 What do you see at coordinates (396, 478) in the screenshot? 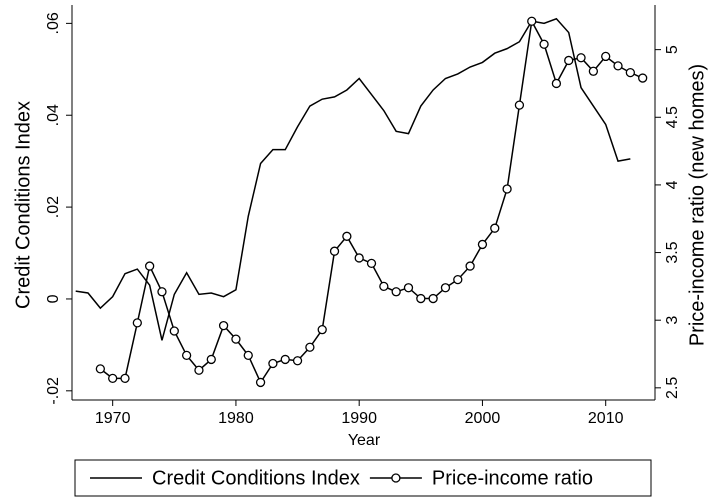
I see `legend-marker` at bounding box center [396, 478].